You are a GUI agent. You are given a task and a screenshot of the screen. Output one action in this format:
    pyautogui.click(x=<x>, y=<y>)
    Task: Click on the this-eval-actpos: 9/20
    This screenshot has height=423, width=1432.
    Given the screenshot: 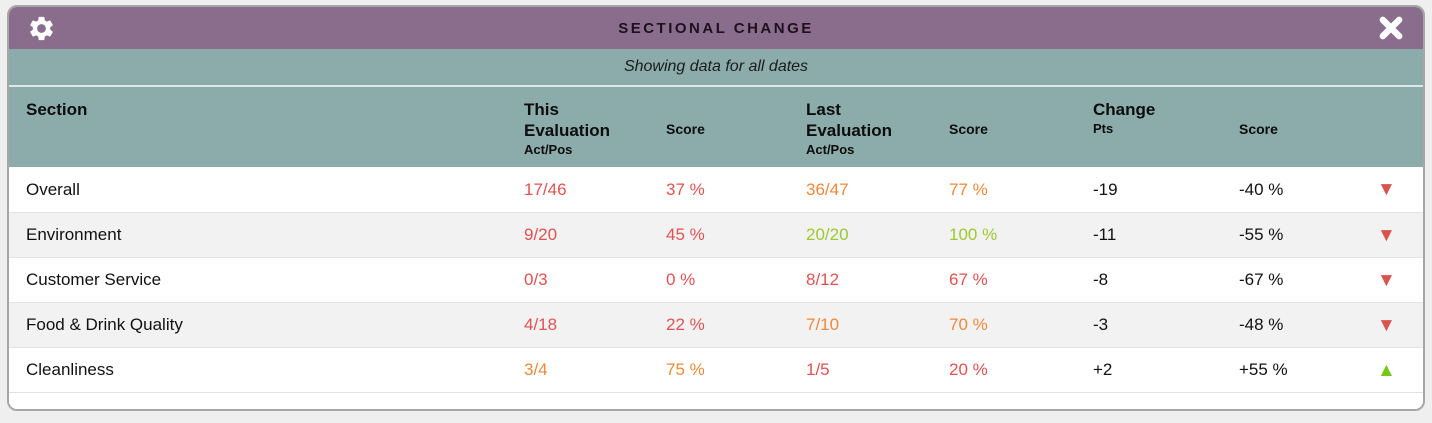 What is the action you would take?
    pyautogui.click(x=541, y=234)
    